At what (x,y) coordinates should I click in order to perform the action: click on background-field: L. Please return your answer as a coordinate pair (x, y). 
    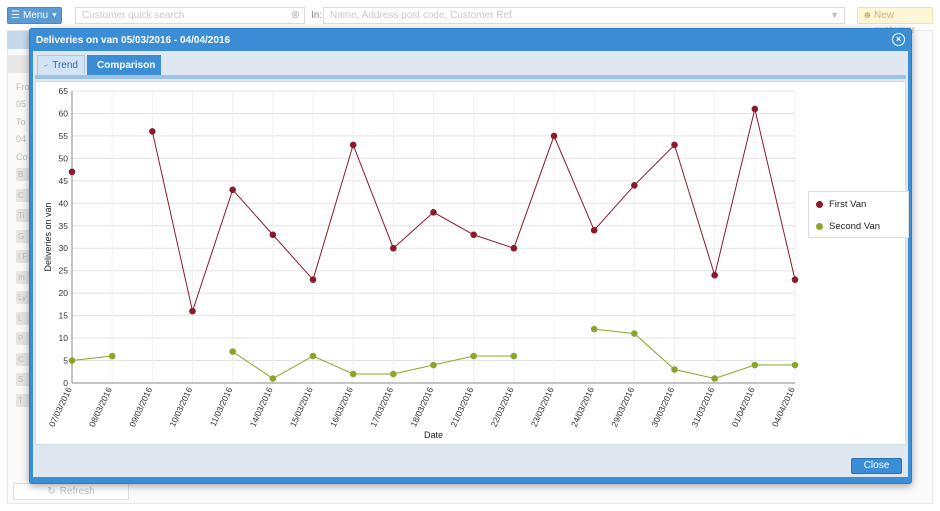
    Looking at the image, I should click on (23, 318).